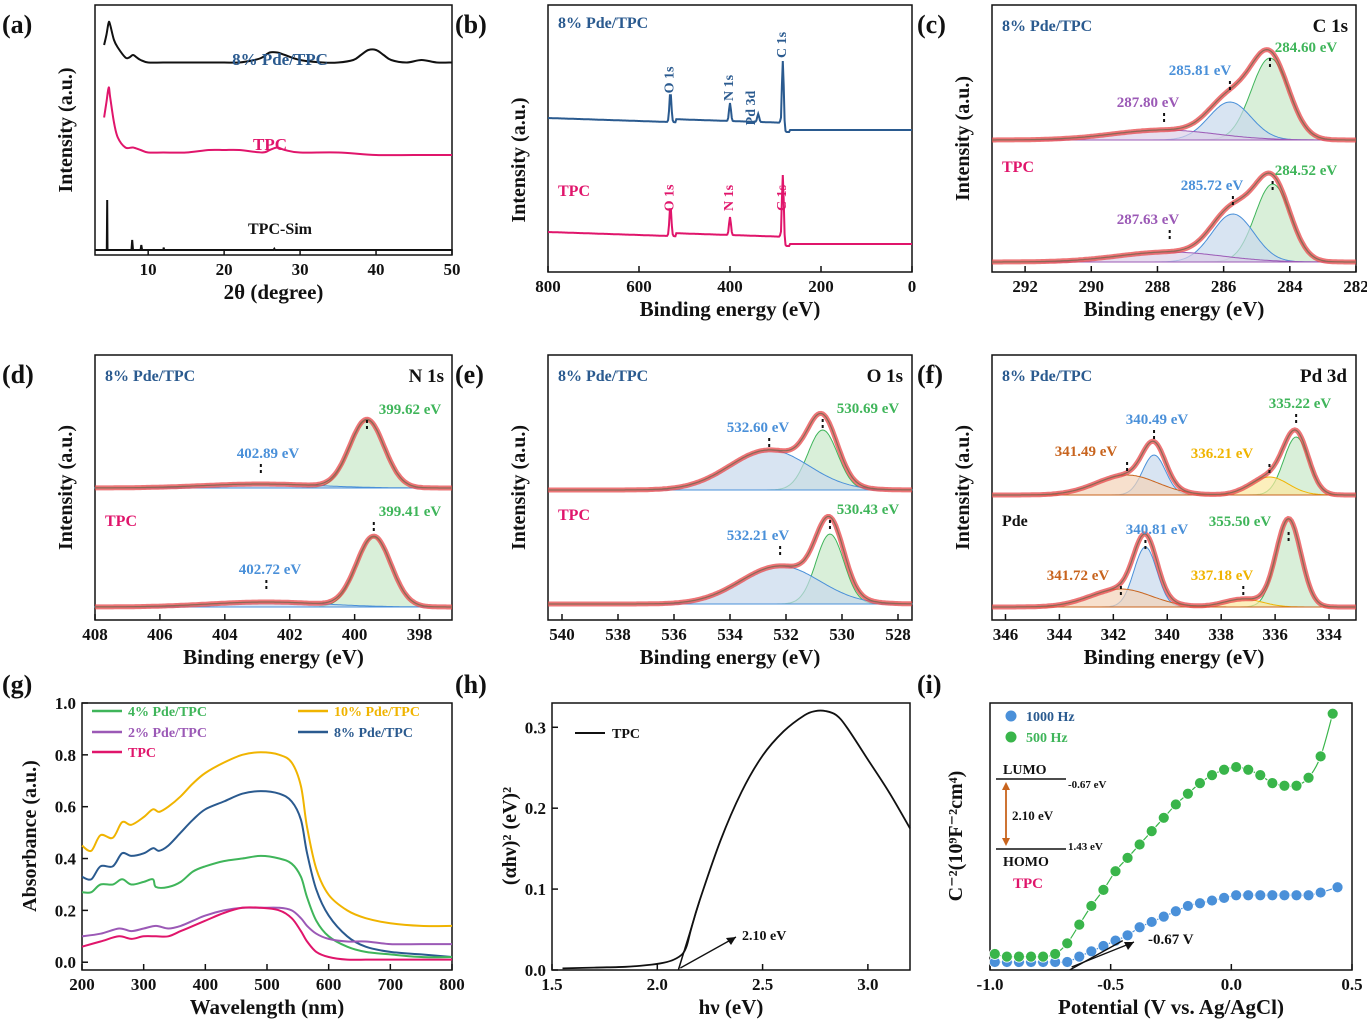 This screenshot has height=1031, width=1367. I want to click on panel-d-xlabel: Binding energy (eV), so click(273, 657).